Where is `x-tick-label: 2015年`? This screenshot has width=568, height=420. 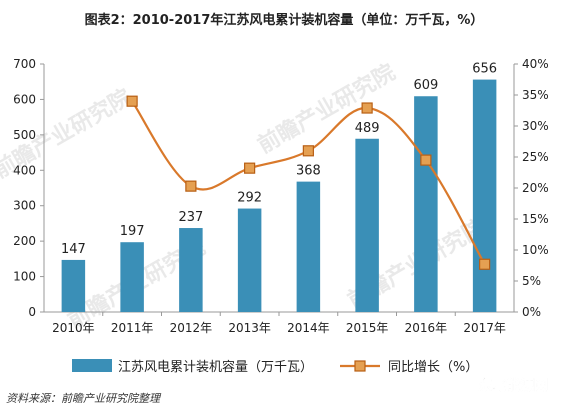
x-tick-label: 2015年 is located at coordinates (367, 328).